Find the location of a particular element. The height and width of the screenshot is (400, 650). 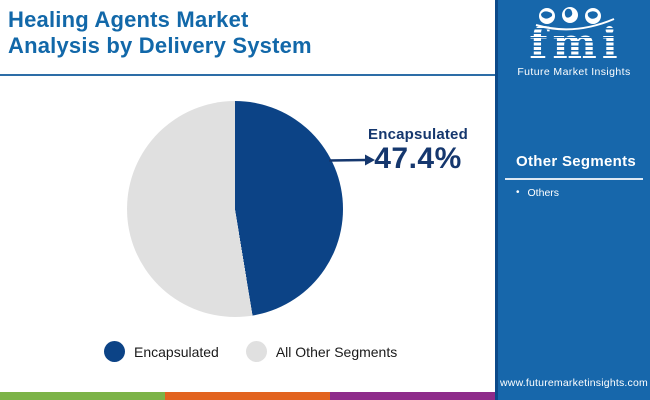

legend-item-encapsulated: Encapsulated is located at coordinates (161, 351).